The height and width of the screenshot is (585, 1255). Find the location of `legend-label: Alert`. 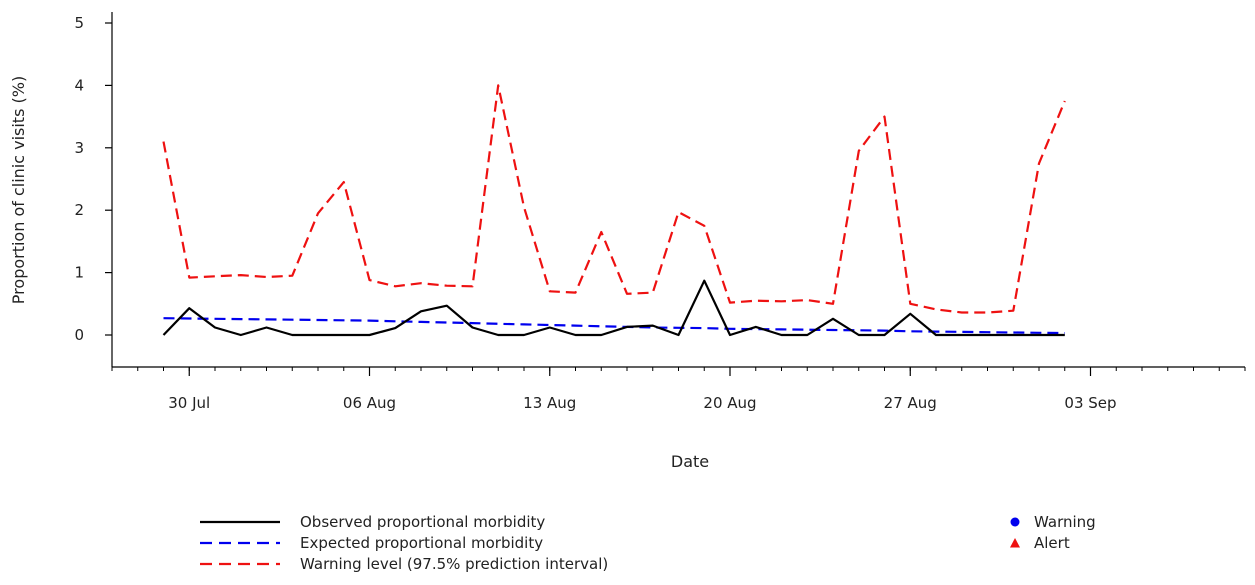

legend-label: Alert is located at coordinates (1052, 543).